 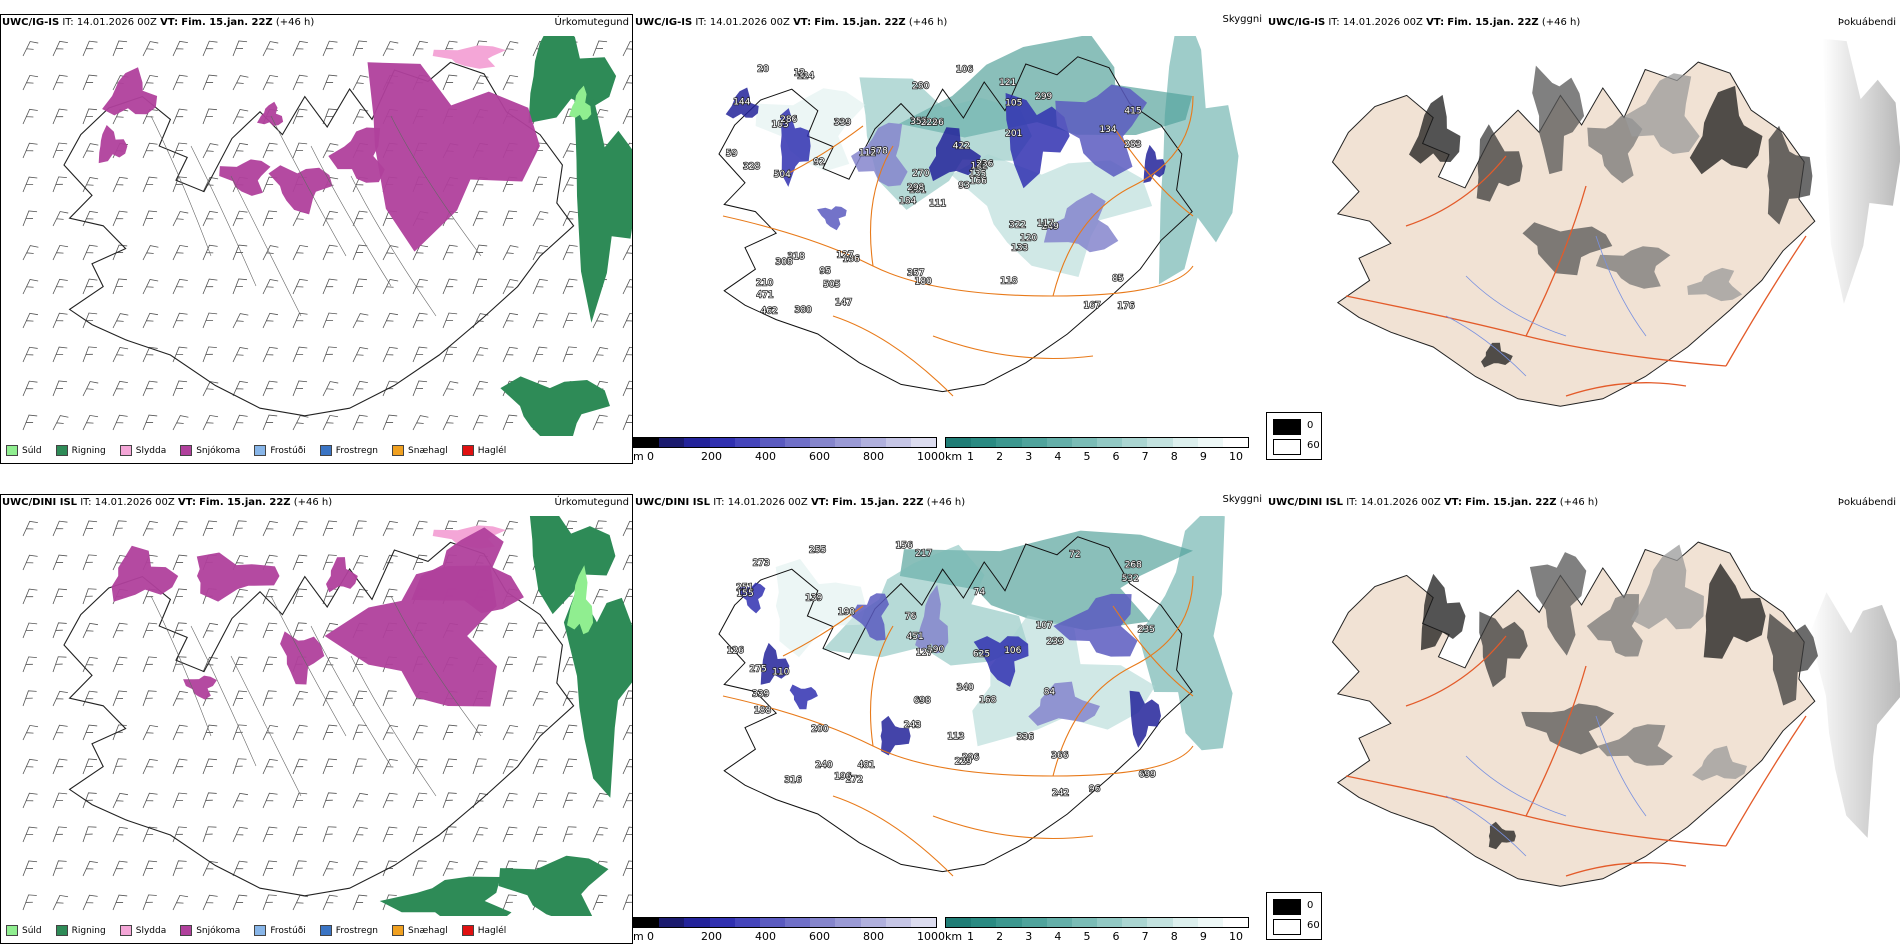 I want to click on cloud-base-label: 280, so click(x=920, y=87).